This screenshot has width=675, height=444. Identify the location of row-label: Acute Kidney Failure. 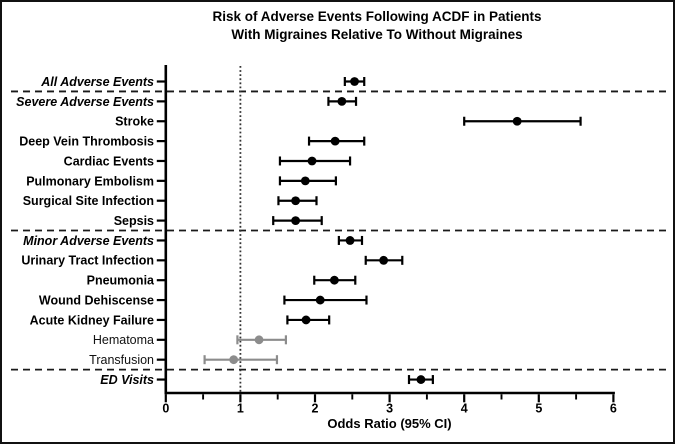
(92, 320).